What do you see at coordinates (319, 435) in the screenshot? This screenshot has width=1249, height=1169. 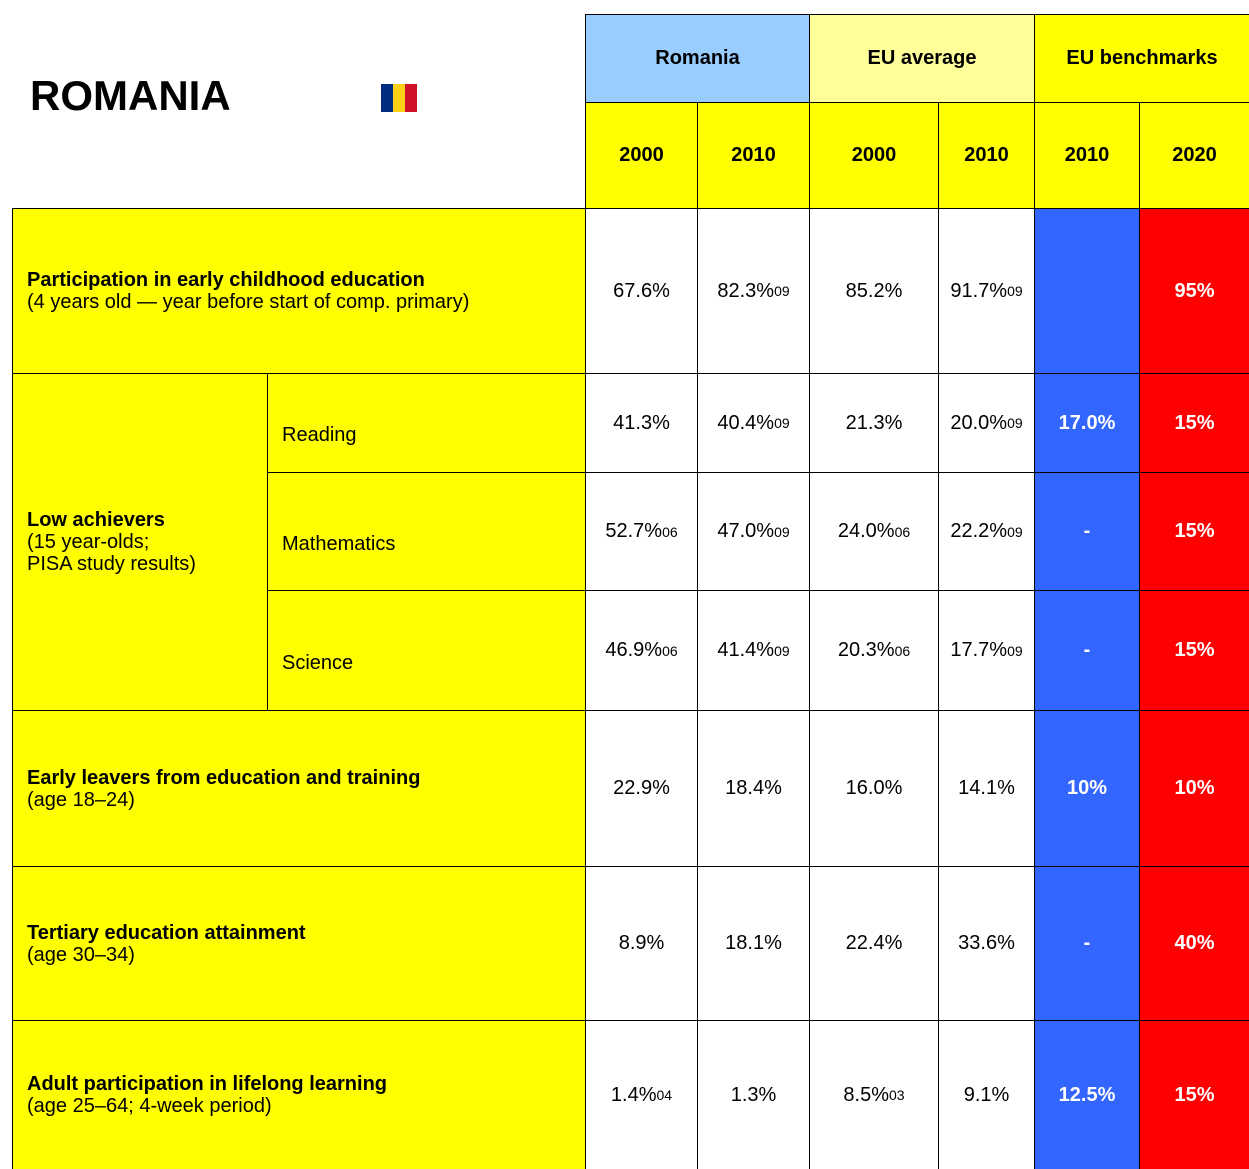 I see `subrow-title: Reading` at bounding box center [319, 435].